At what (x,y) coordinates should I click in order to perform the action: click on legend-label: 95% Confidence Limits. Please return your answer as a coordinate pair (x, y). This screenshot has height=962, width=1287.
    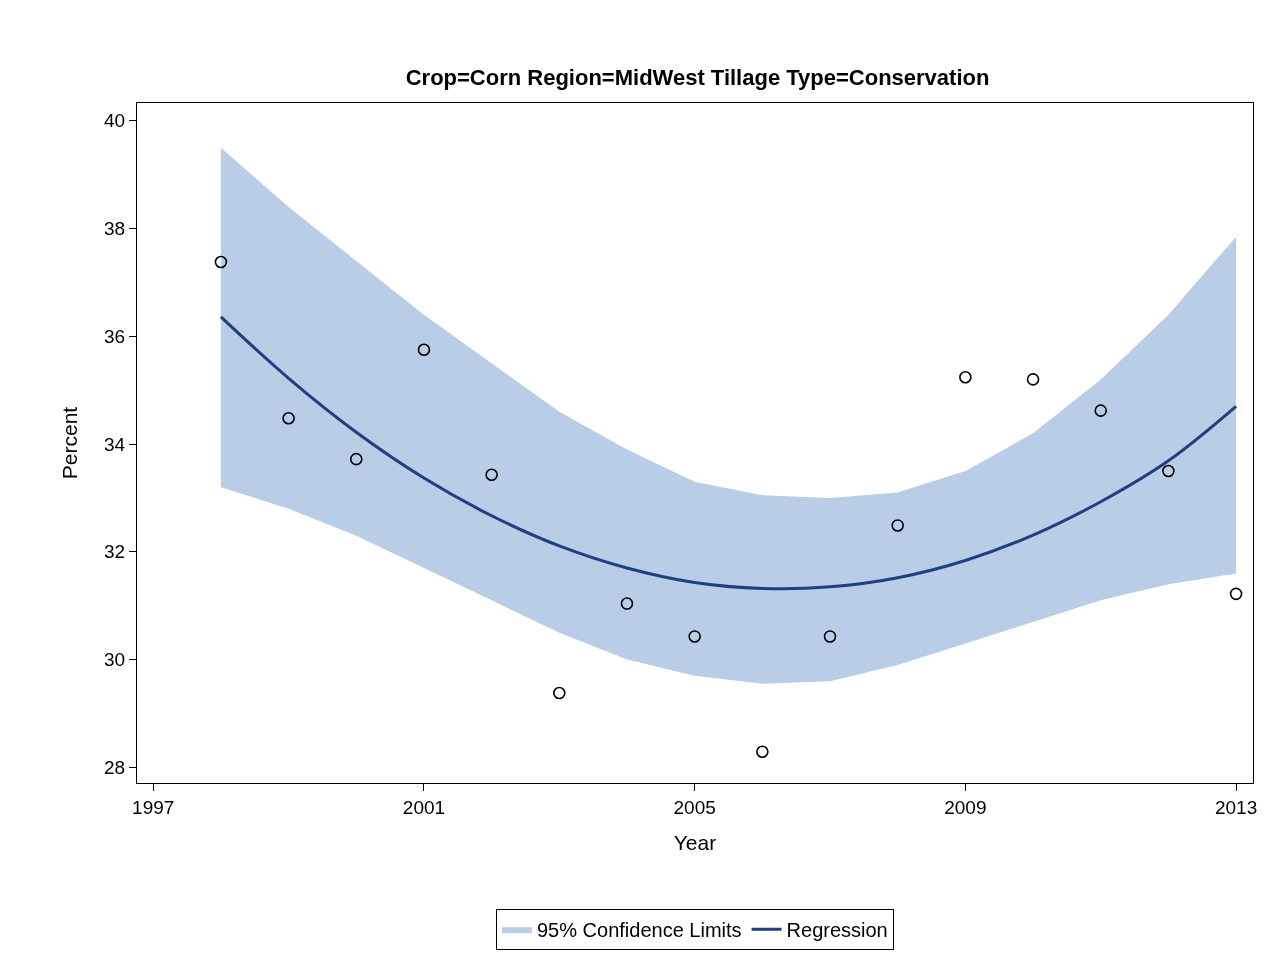
    Looking at the image, I should click on (639, 930).